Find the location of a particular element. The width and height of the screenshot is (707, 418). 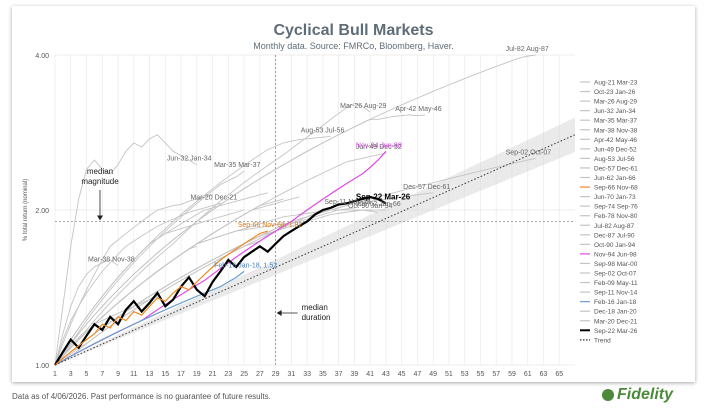

x-tick-label: 51 is located at coordinates (449, 374).